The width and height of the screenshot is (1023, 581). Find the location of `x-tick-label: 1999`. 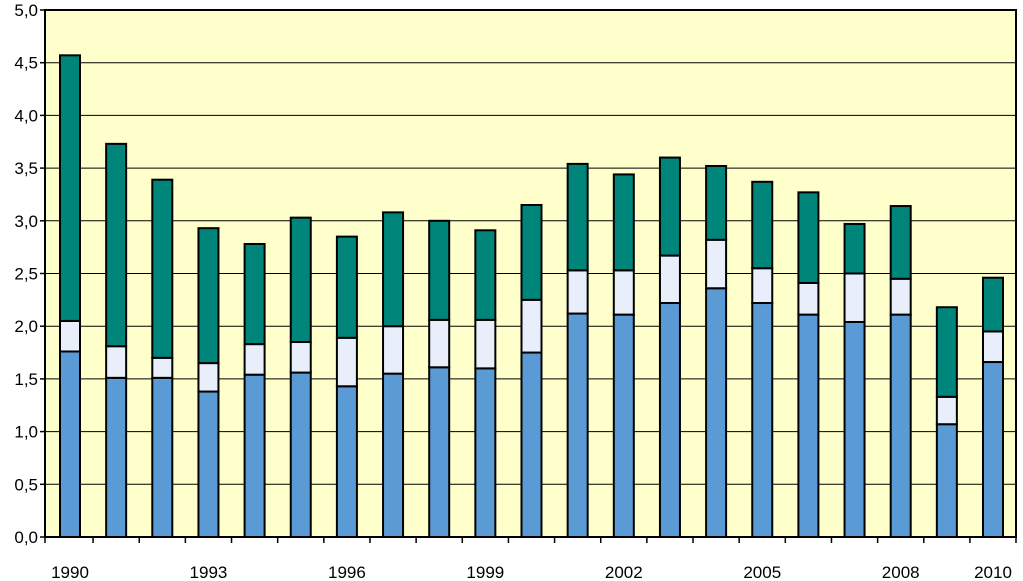

x-tick-label: 1999 is located at coordinates (485, 572).